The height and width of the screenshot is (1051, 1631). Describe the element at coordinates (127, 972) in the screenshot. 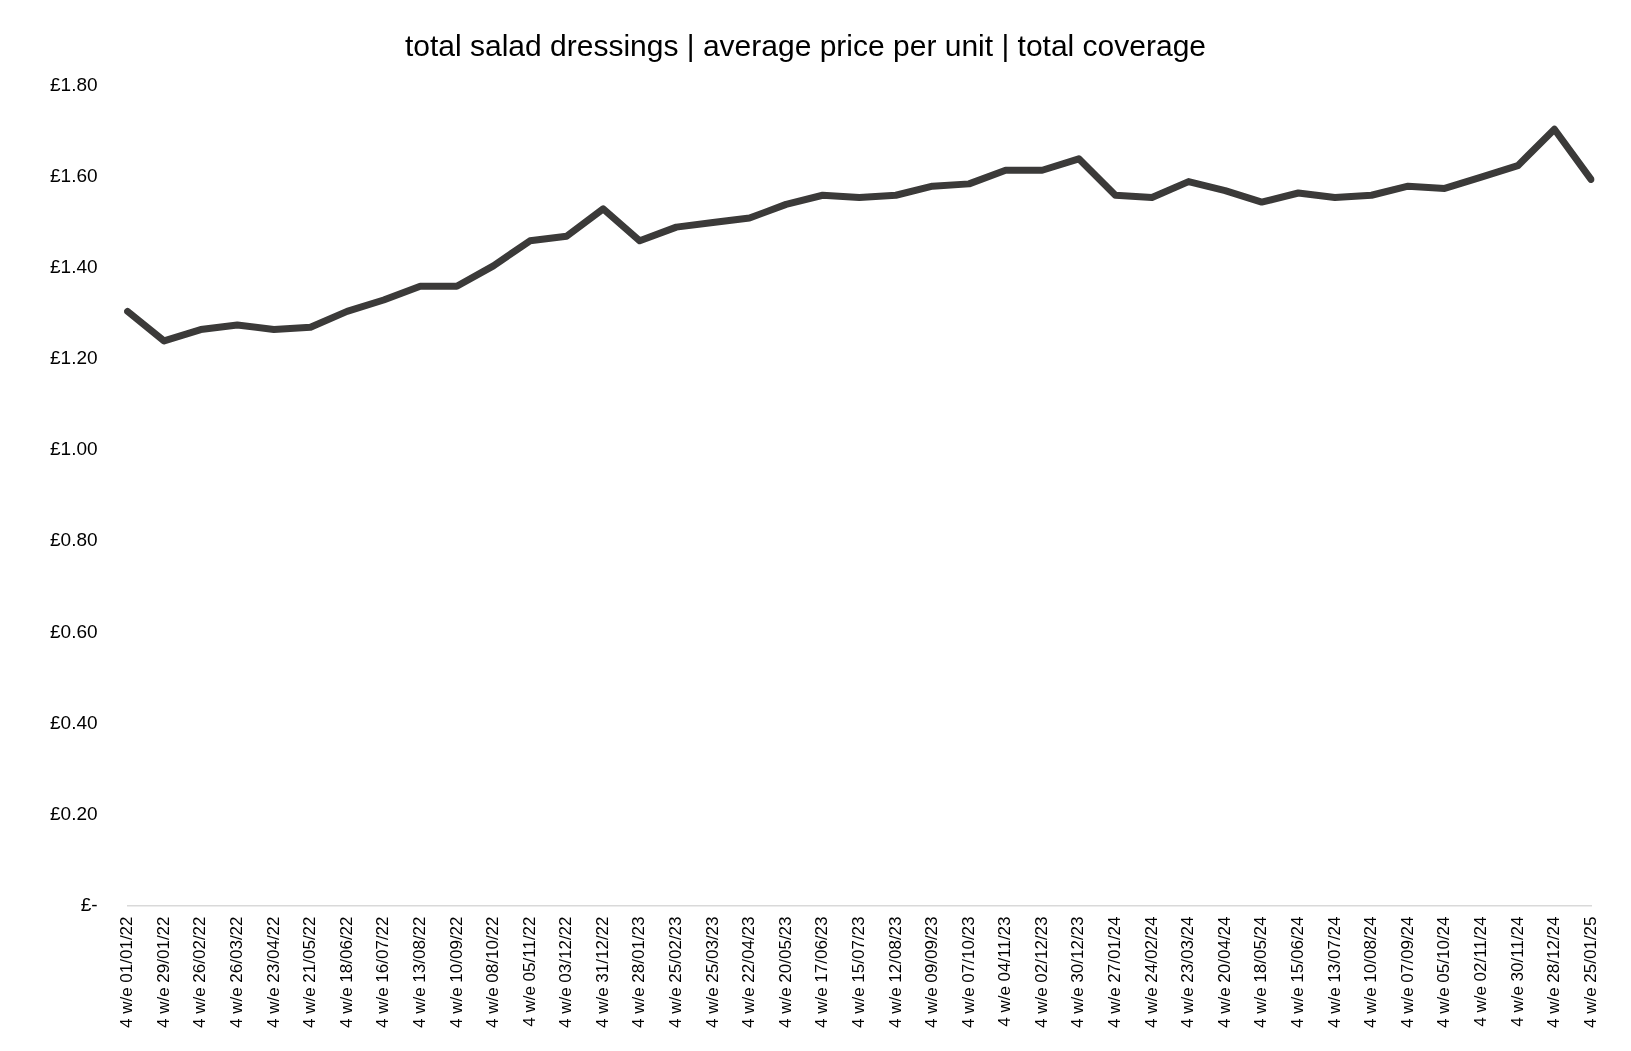

I see `x-tick-label: 4 w/e 01/01/22` at that location.